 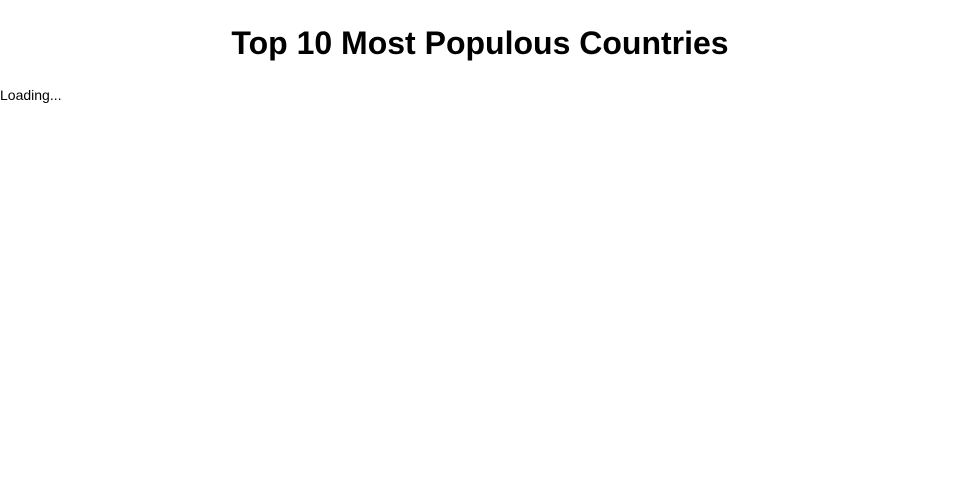 What do you see at coordinates (480, 43) in the screenshot?
I see `page-title: Top 10 Most Populous Countries` at bounding box center [480, 43].